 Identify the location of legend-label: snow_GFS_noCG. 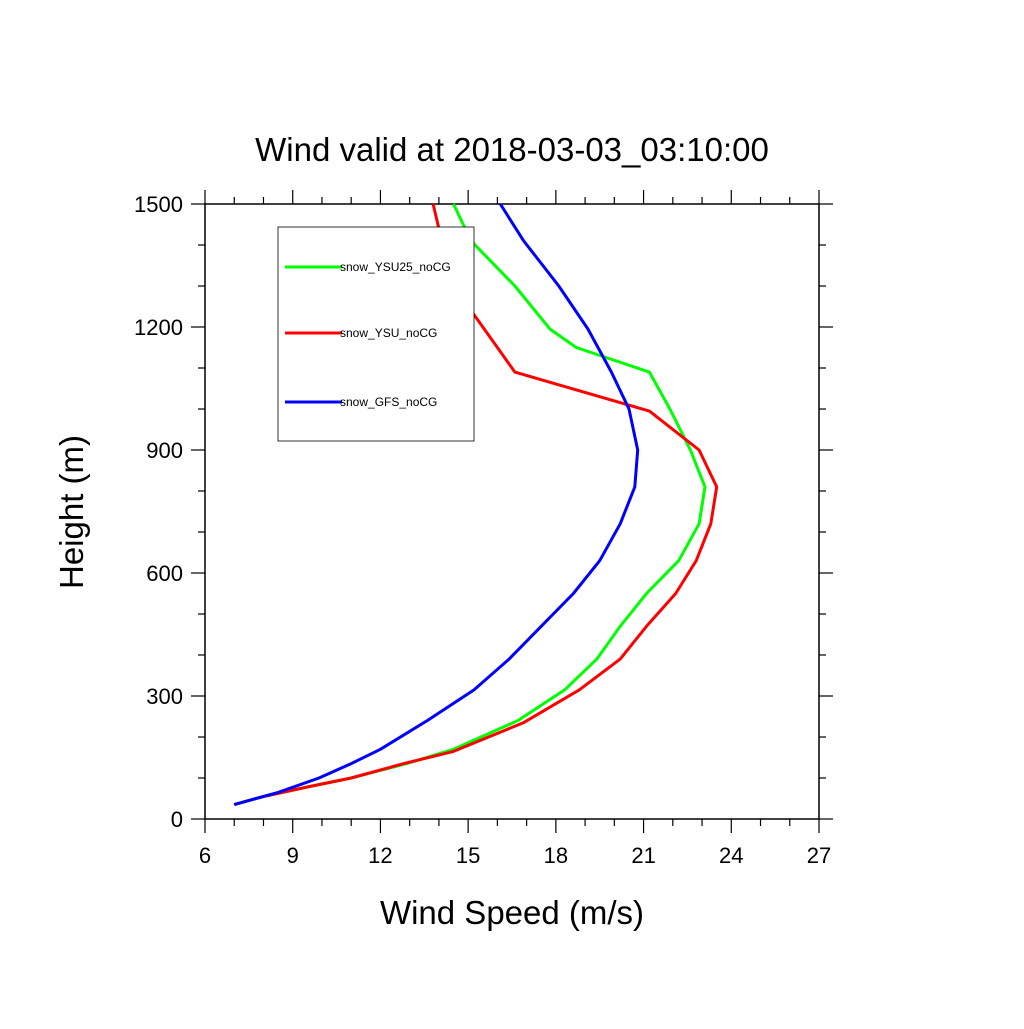
(388, 402).